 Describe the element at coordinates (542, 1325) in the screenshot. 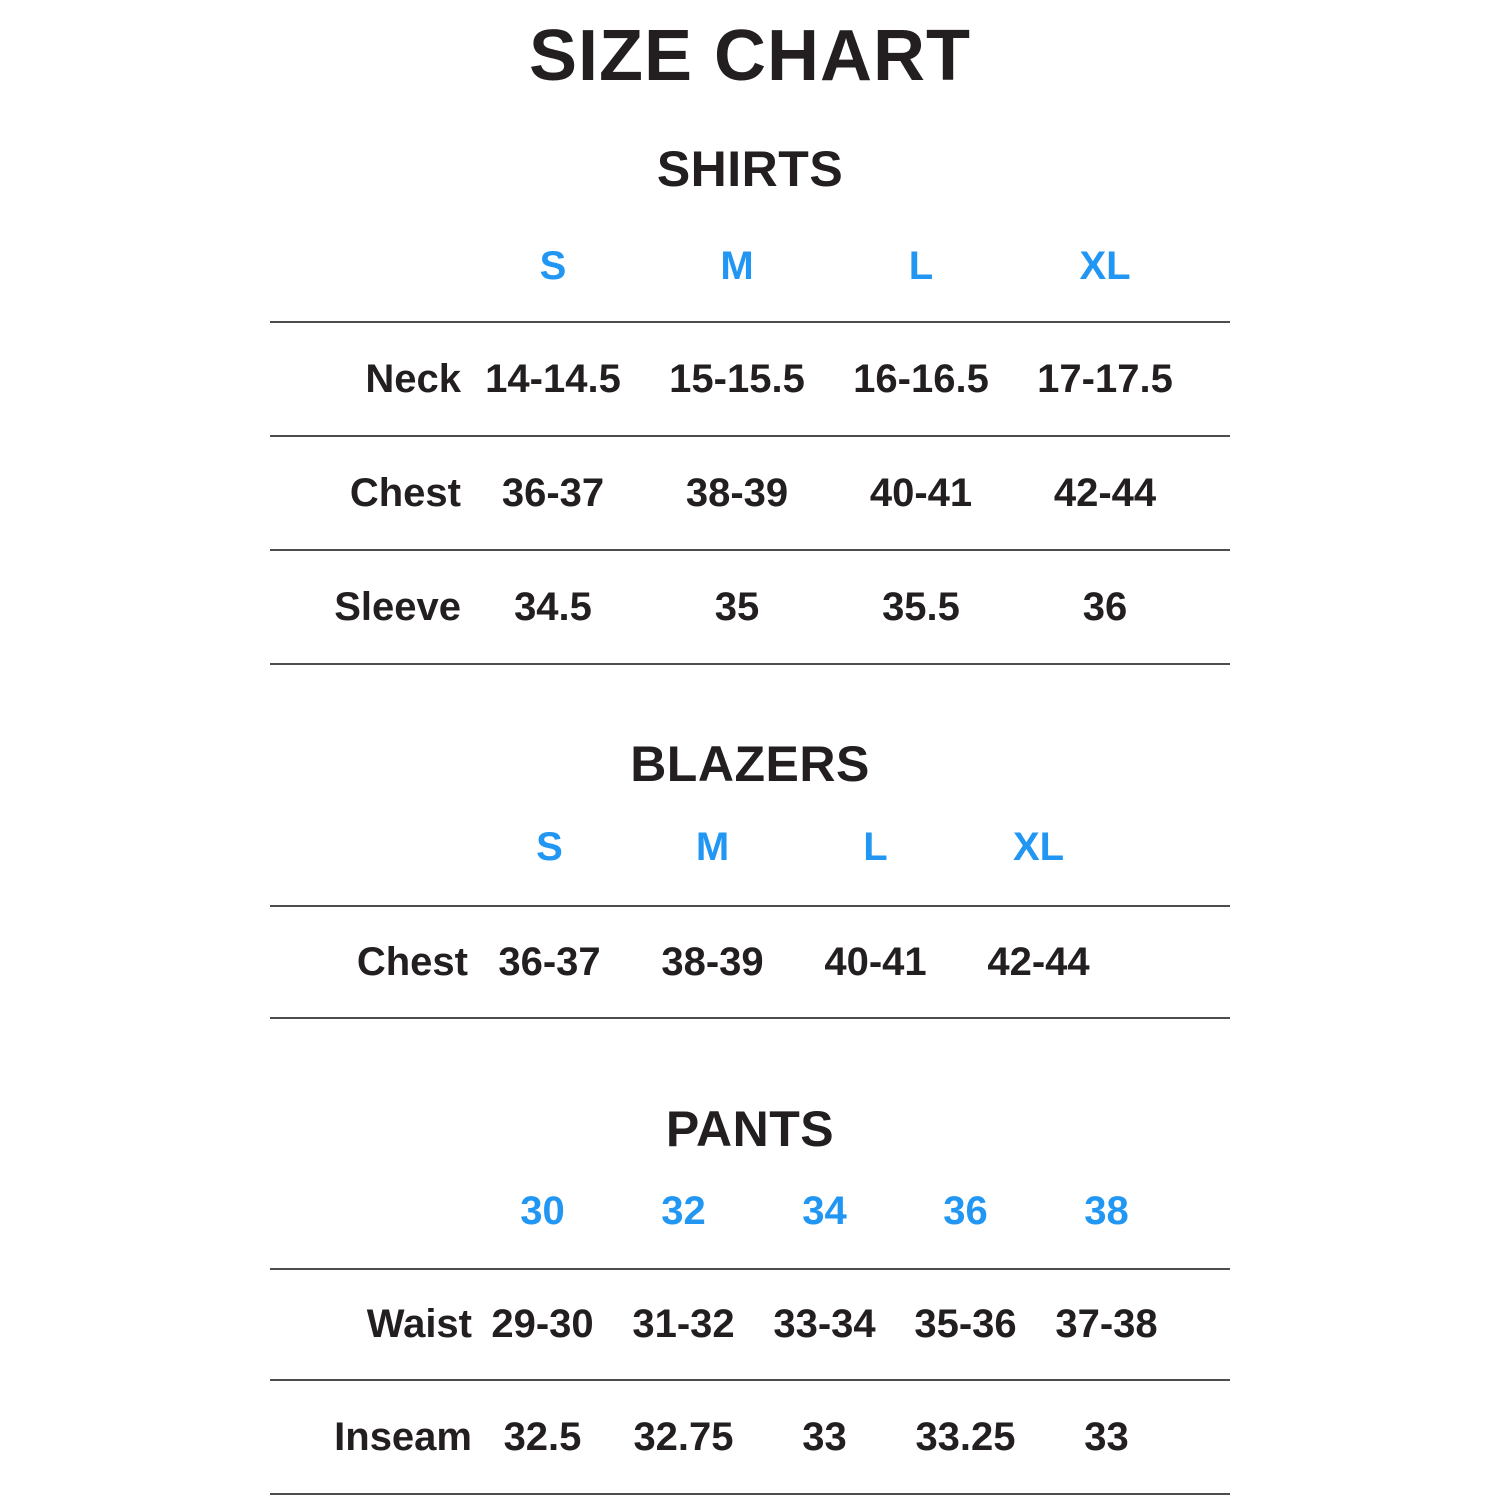

I see `value-cell: 29-30` at that location.